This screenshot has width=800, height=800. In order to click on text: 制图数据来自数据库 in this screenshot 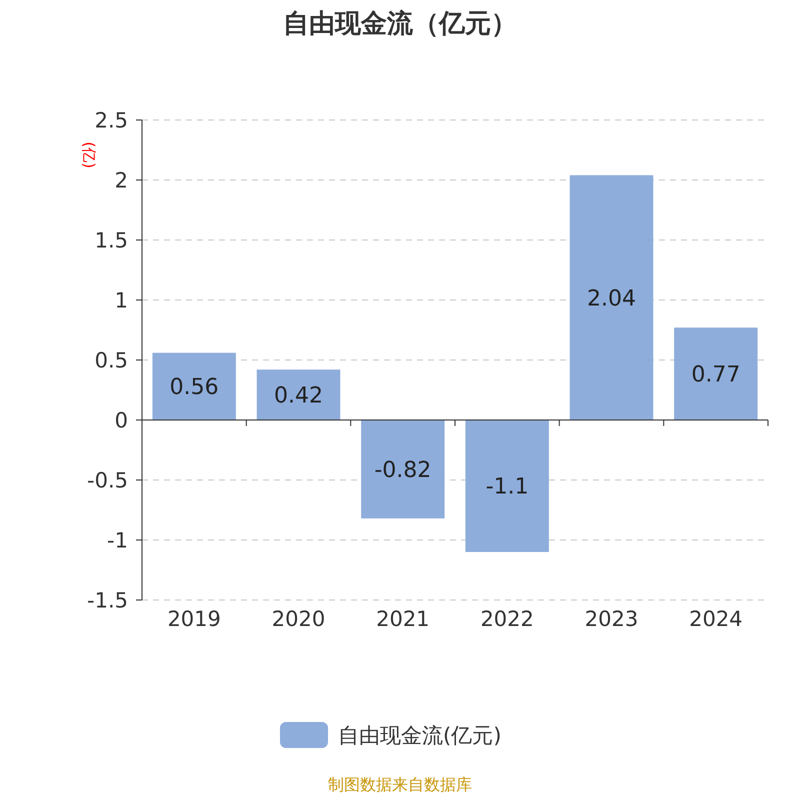, I will do `click(400, 784)`.